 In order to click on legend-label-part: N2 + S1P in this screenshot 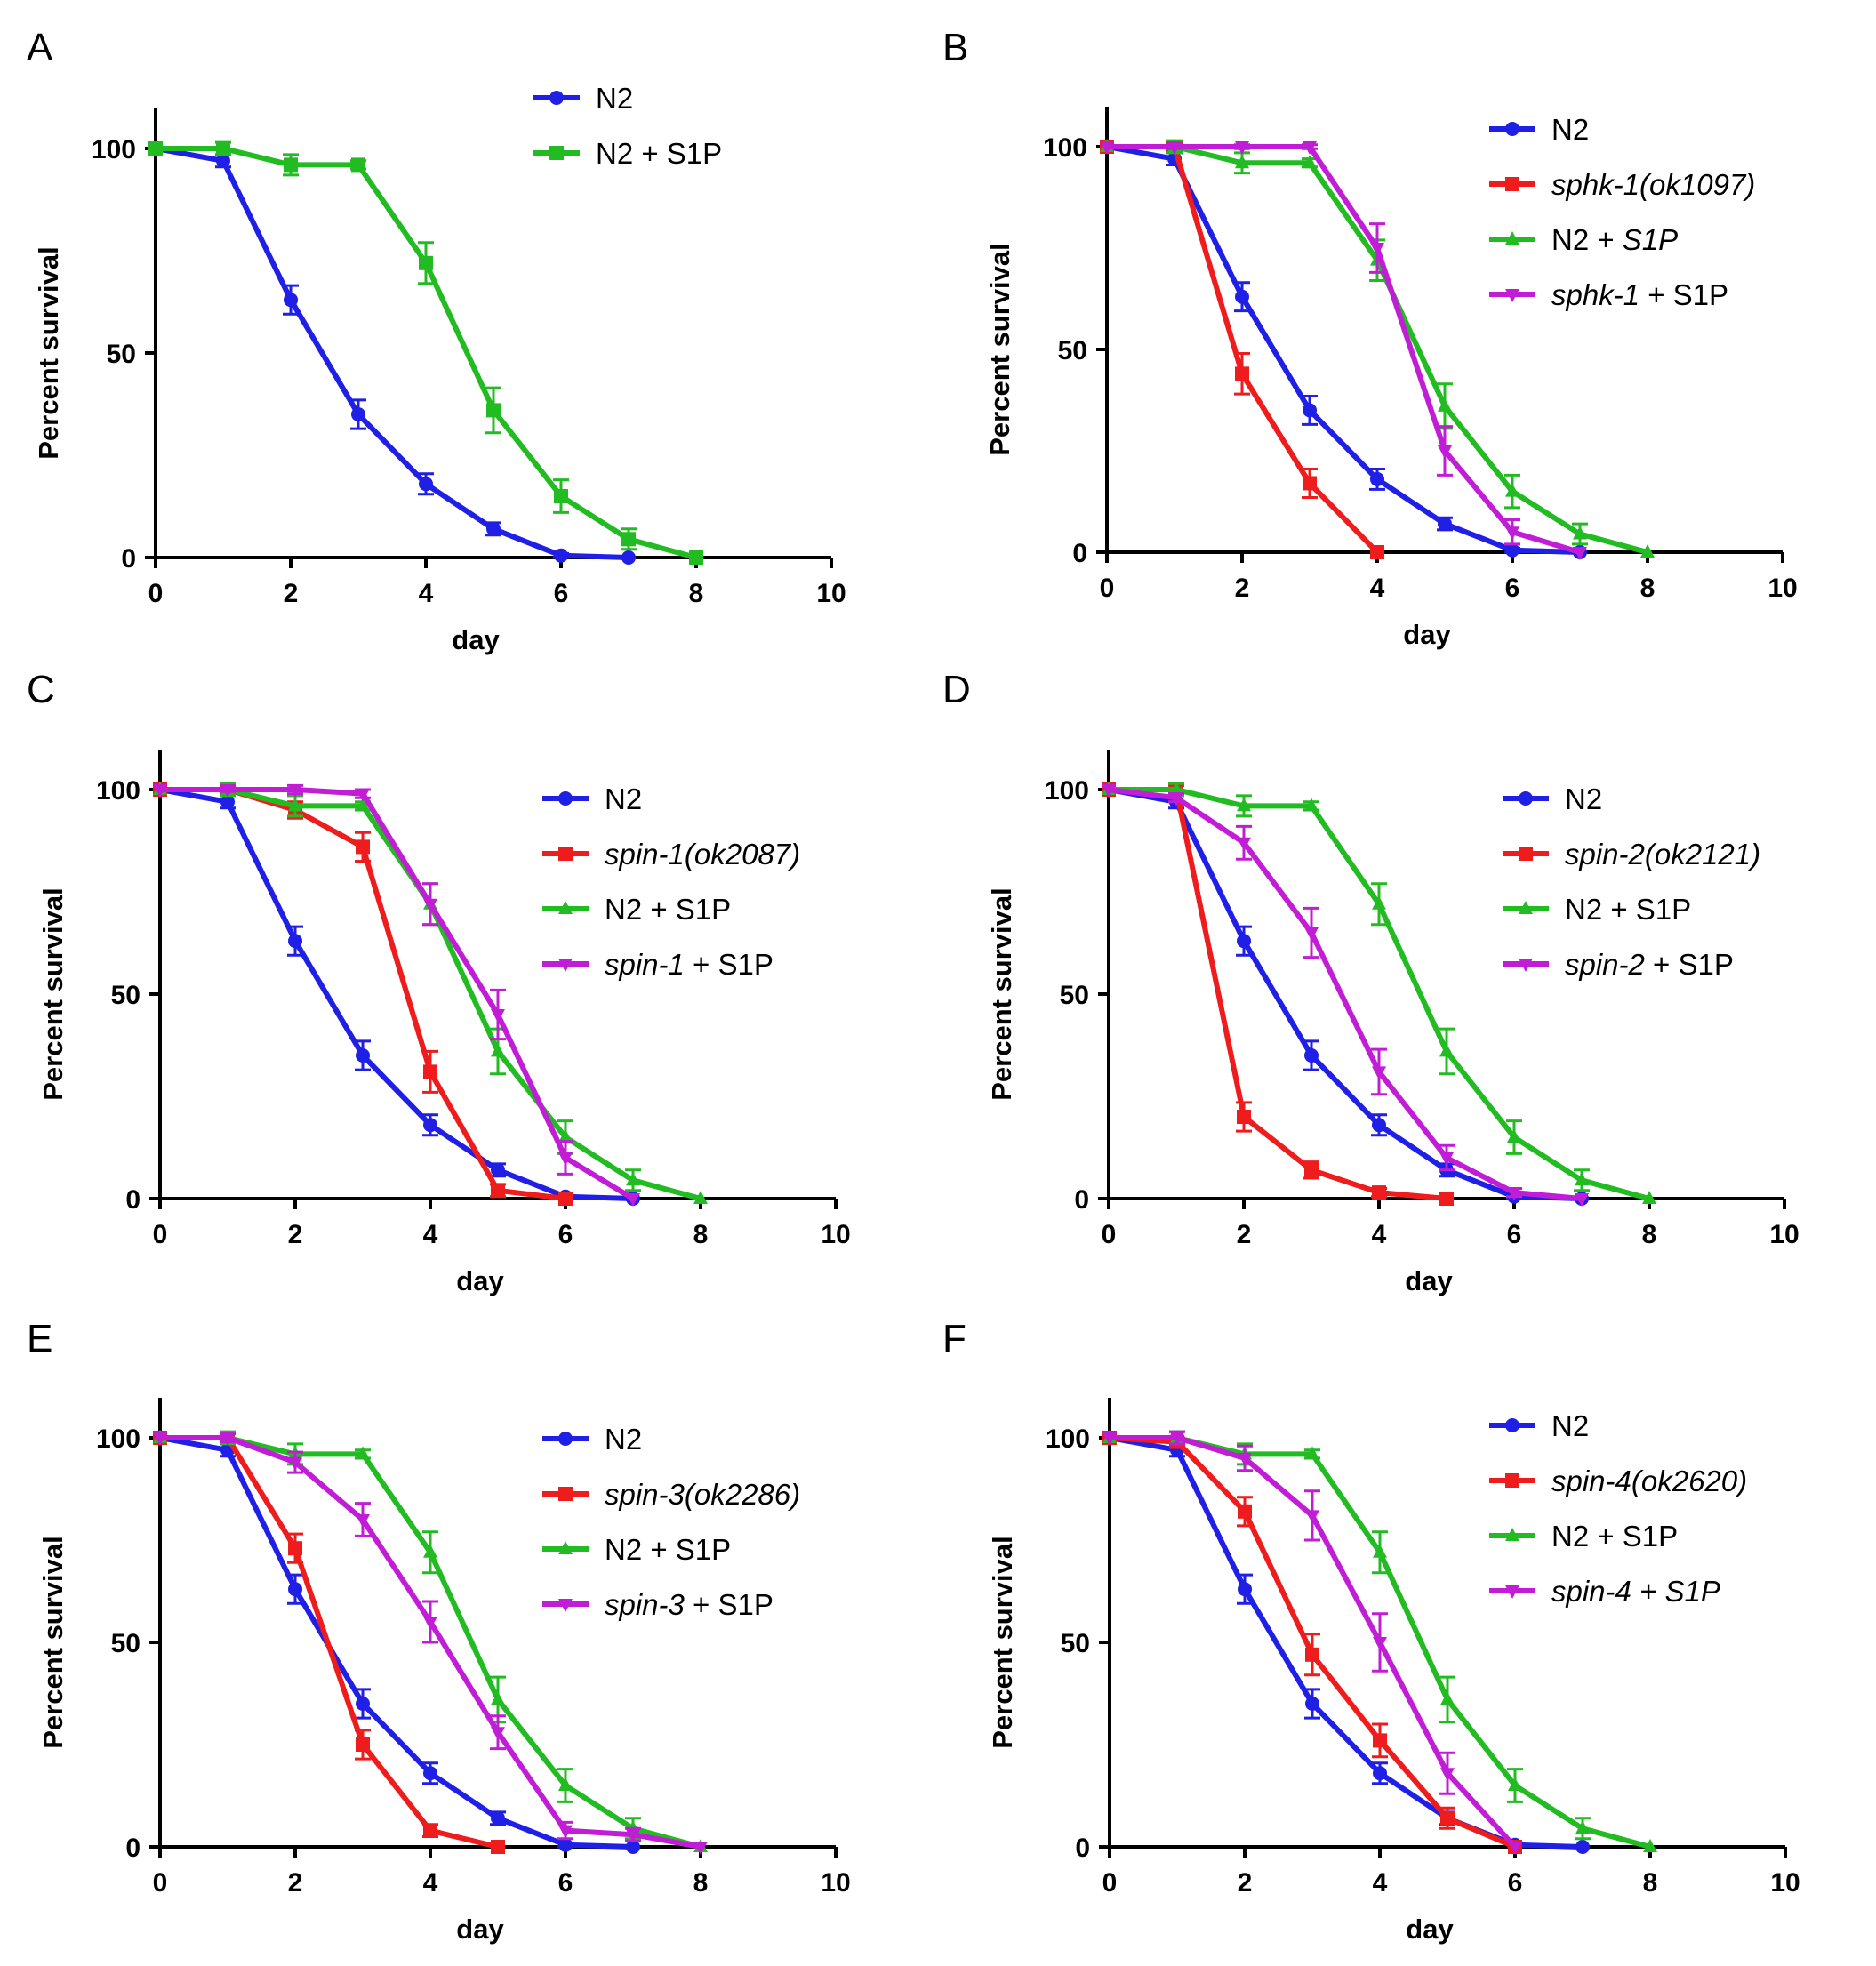, I will do `click(668, 909)`.